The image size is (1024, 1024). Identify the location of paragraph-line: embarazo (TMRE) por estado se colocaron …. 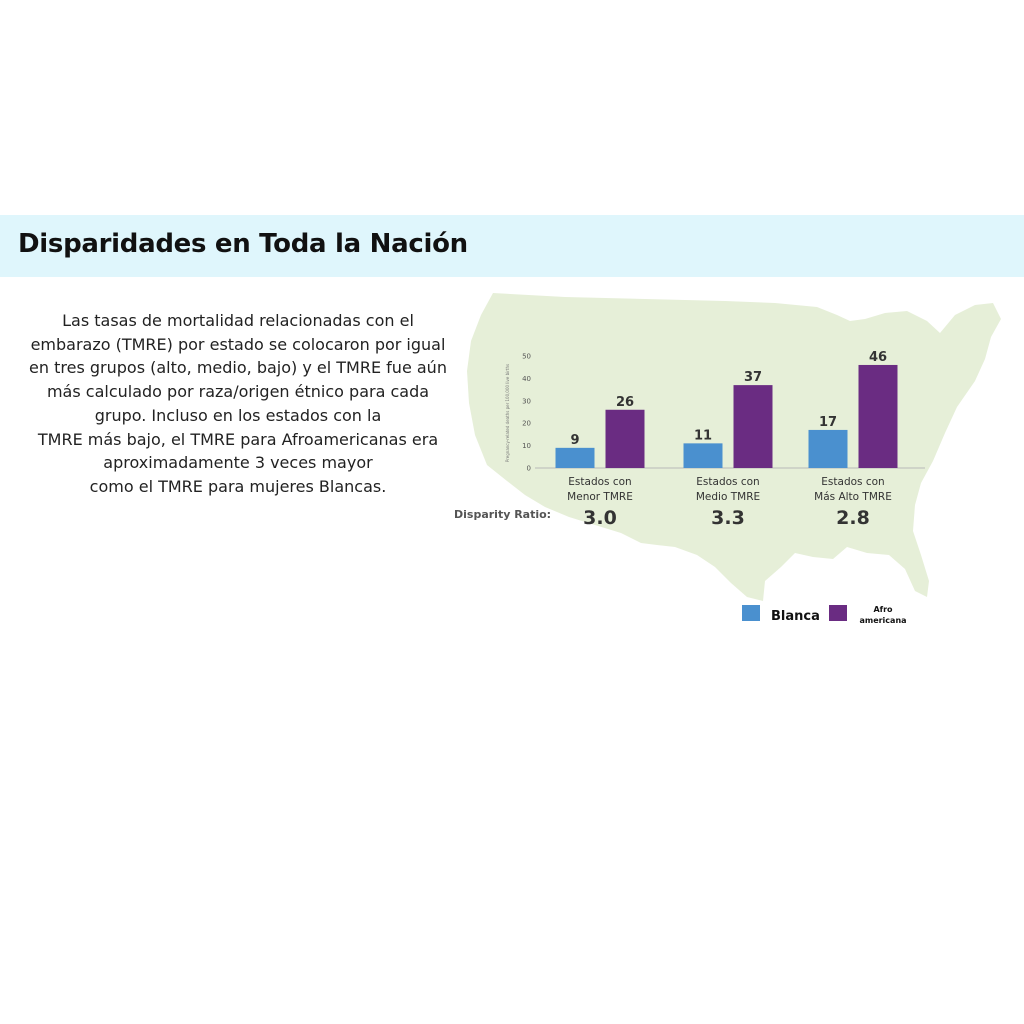
(238, 344).